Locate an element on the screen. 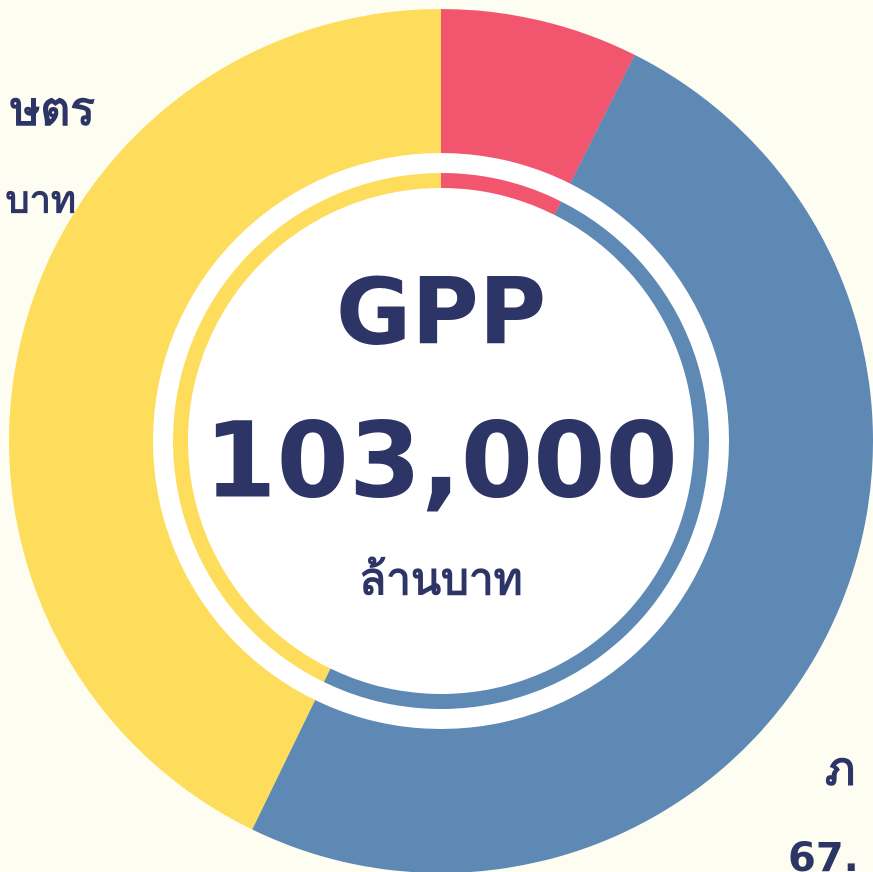 The width and height of the screenshot is (873, 872). center-value: 103,000 is located at coordinates (441, 460).